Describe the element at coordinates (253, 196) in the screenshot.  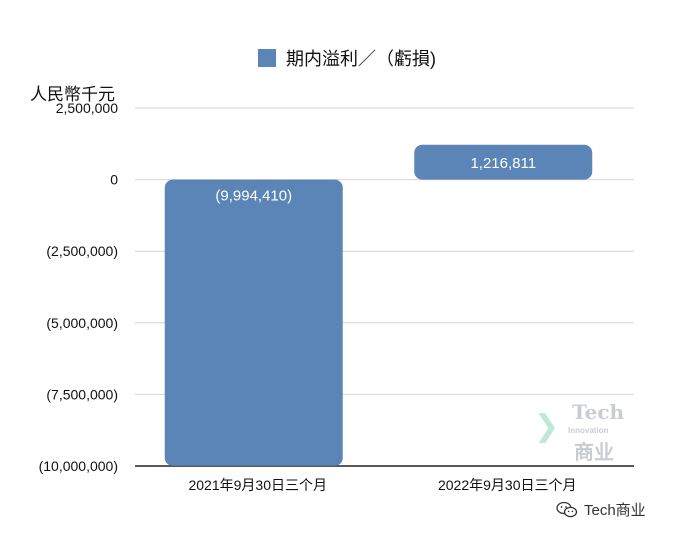
I see `data-label: (9,994,410)` at that location.